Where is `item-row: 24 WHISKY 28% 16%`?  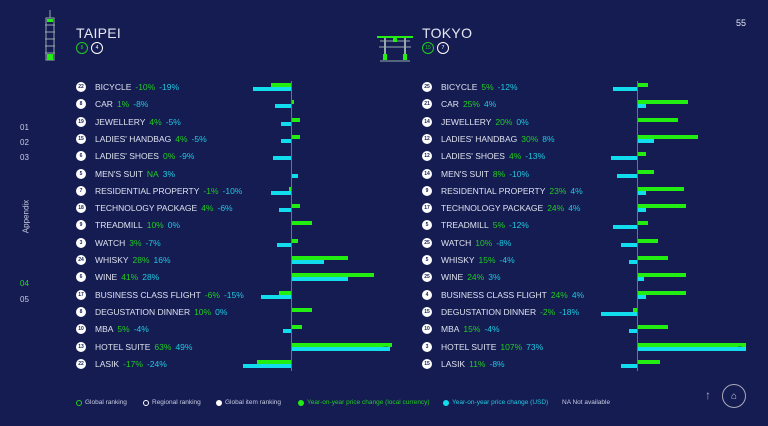
item-row: 24 WHISKY 28% 16% is located at coordinates (123, 260).